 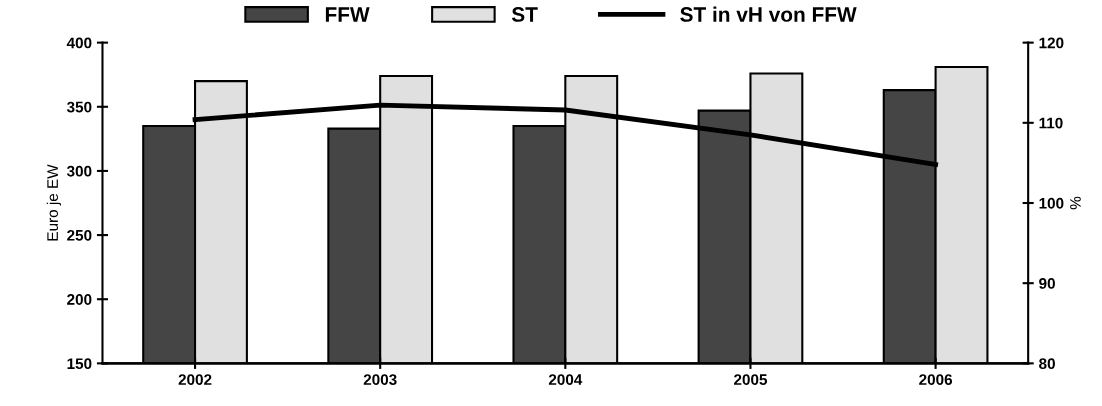 I want to click on y2-tick-label: 110, so click(x=1051, y=123).